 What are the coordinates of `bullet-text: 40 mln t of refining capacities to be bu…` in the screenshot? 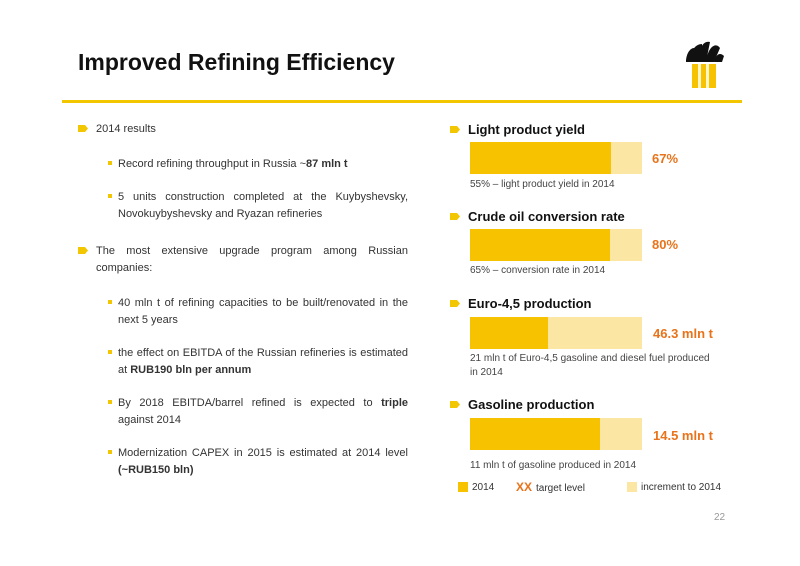 It's located at (263, 311).